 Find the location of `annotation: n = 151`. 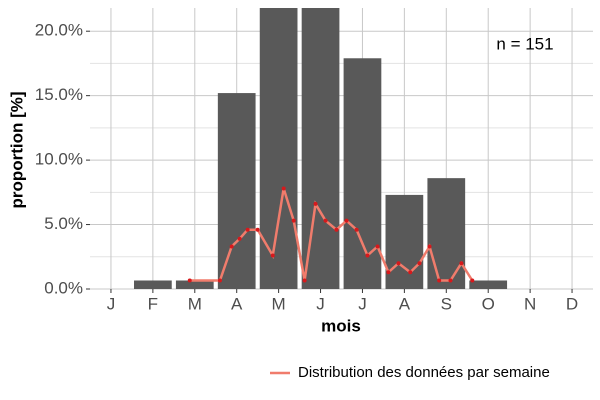

annotation: n = 151 is located at coordinates (524, 43).